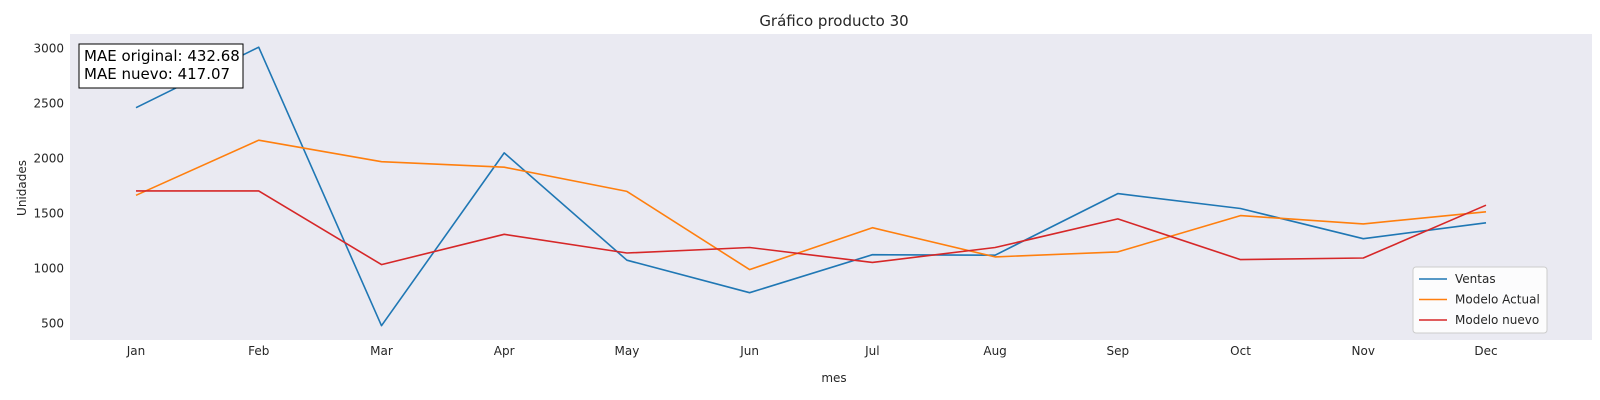  Describe the element at coordinates (833, 21) in the screenshot. I see `chart-title: Gráfico producto 30` at that location.